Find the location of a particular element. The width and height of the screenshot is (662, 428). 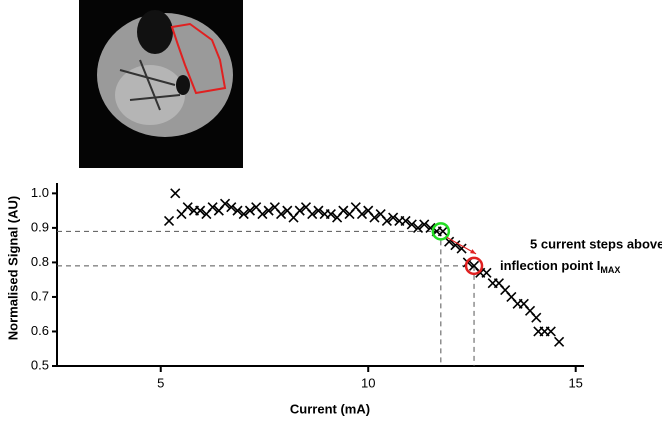

y-tick-label: 0.5 is located at coordinates (40, 364).